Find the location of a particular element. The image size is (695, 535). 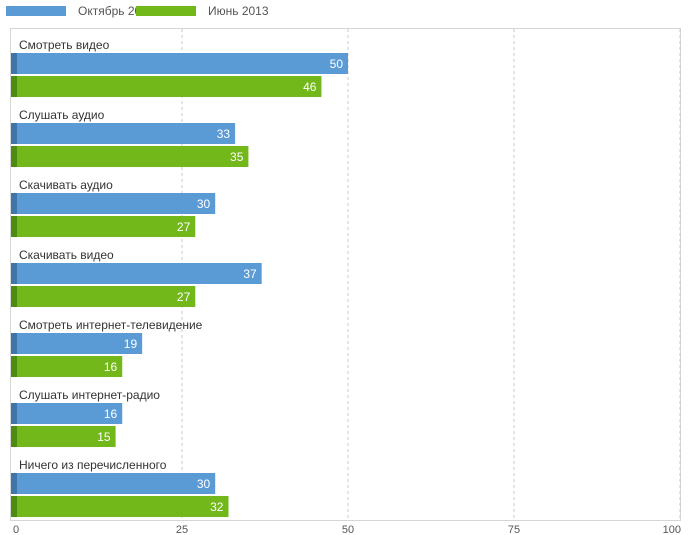

bar-value-s2-0: 46 is located at coordinates (310, 87).